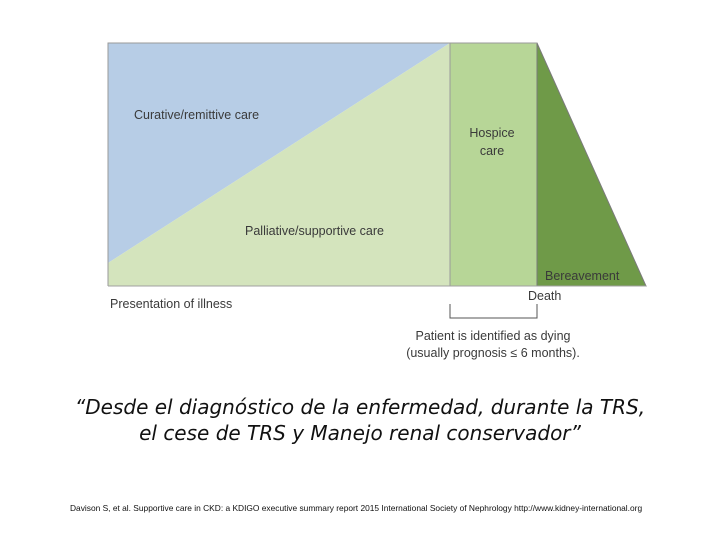 The height and width of the screenshot is (540, 720). I want to click on hospice-care-label-line2: care, so click(492, 151).